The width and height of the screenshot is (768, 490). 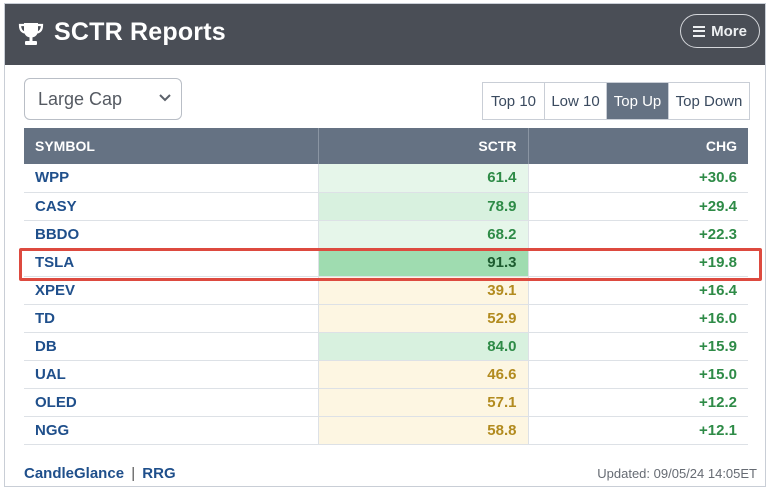 What do you see at coordinates (31, 34) in the screenshot?
I see `trophy-icon` at bounding box center [31, 34].